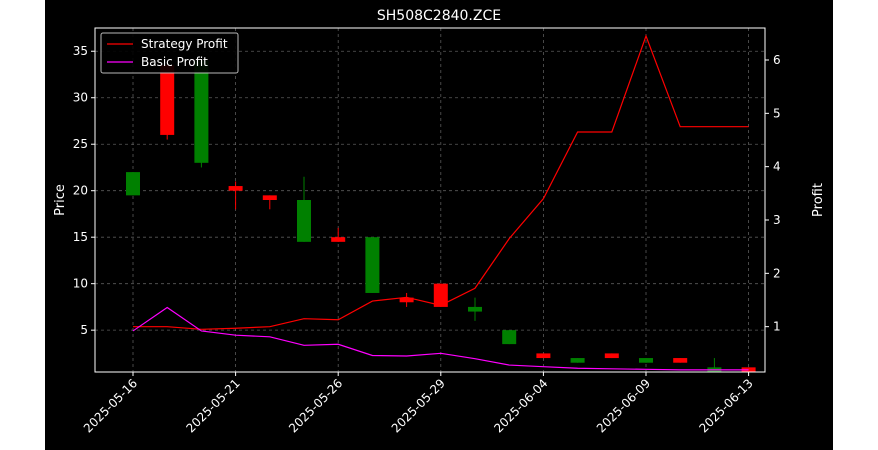 The width and height of the screenshot is (878, 450). I want to click on left-y-tick-label: 30, so click(80, 98).